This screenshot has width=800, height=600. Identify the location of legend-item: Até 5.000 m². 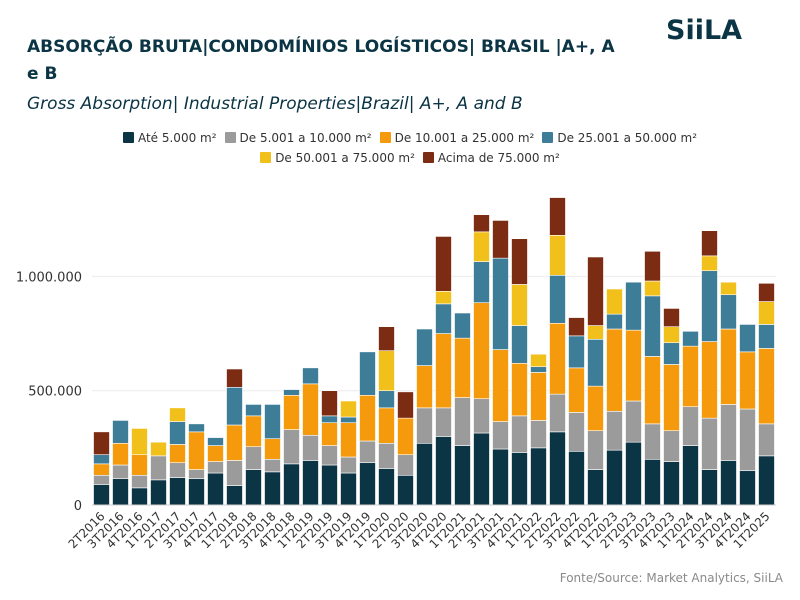
(169, 138).